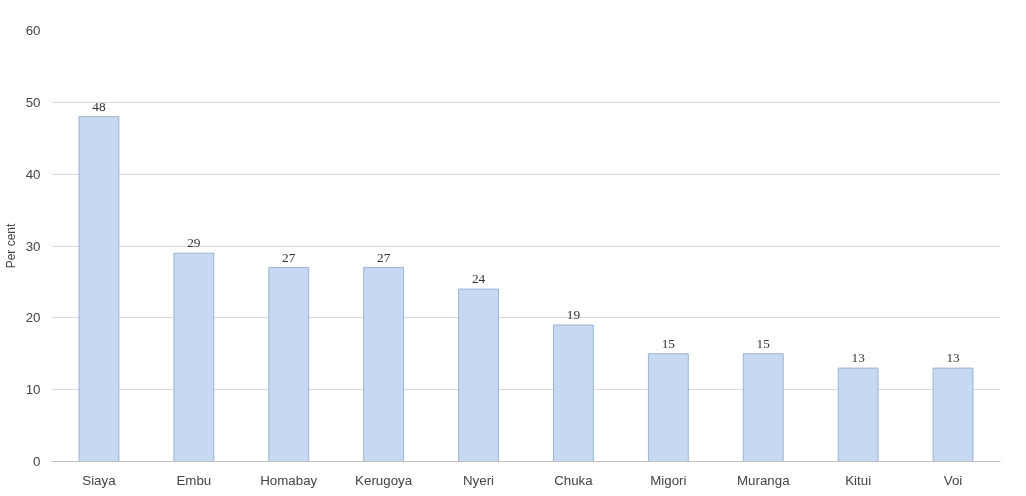  Describe the element at coordinates (384, 480) in the screenshot. I see `x-tick-label: Kerugoya` at that location.